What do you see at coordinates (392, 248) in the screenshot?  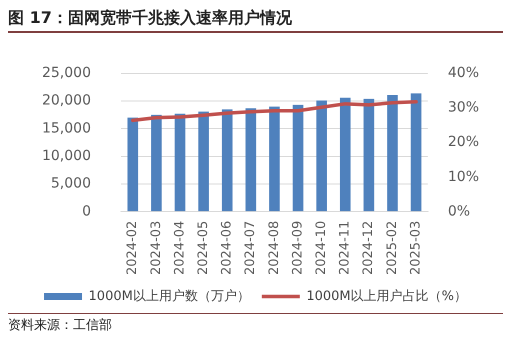 I see `x-tick-label: 2025-02` at bounding box center [392, 248].